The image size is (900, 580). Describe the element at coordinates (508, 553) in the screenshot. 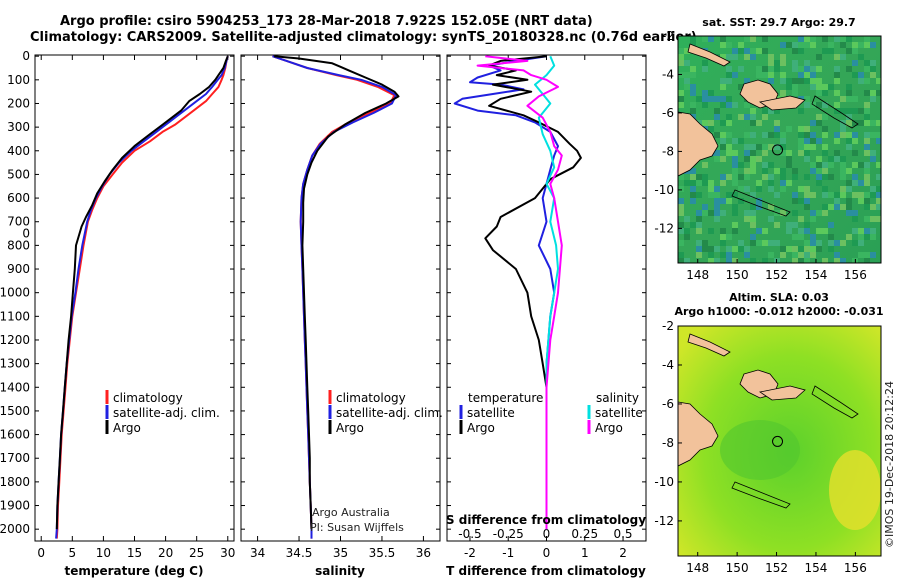

I see `x-tick-label: -1` at that location.